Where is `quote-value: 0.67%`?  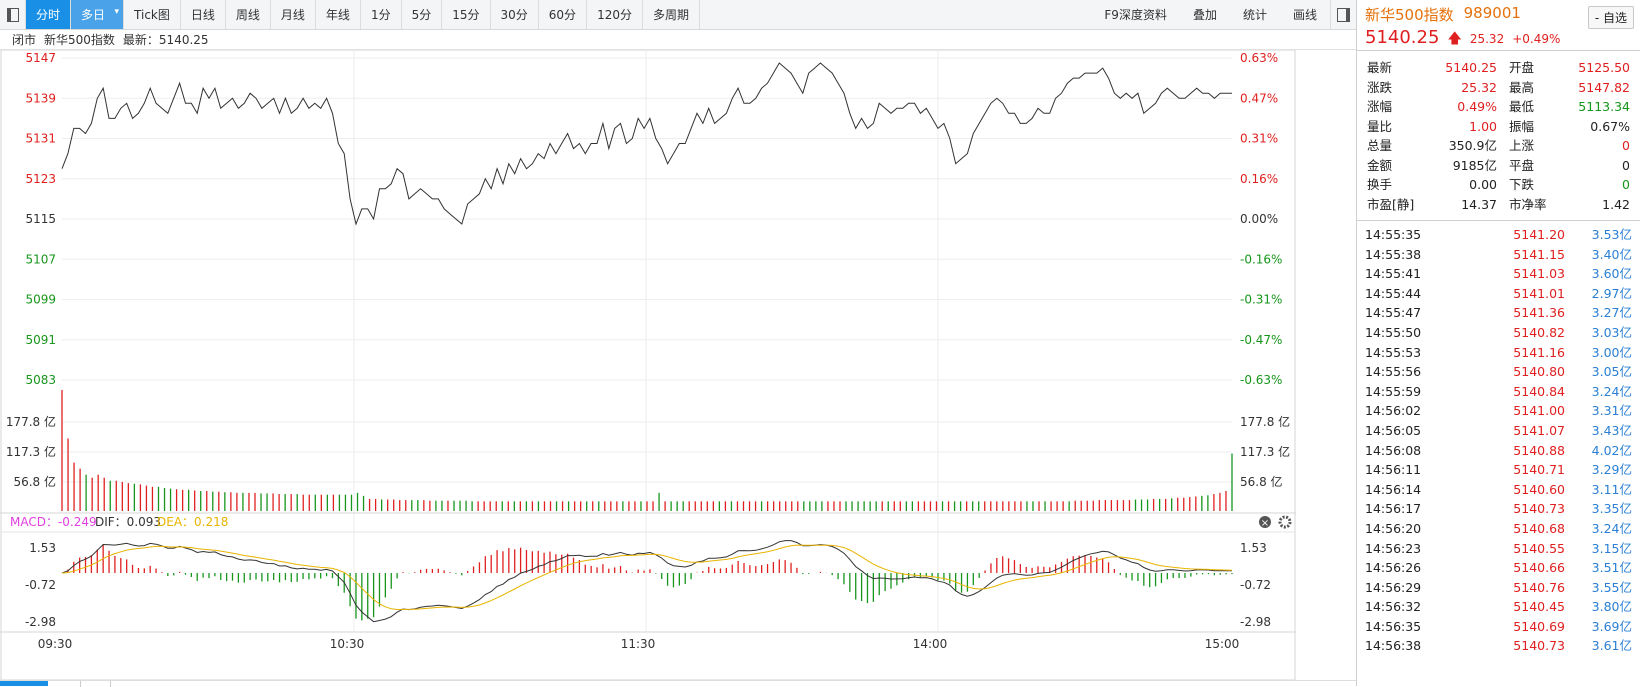 quote-value: 0.67% is located at coordinates (1610, 126).